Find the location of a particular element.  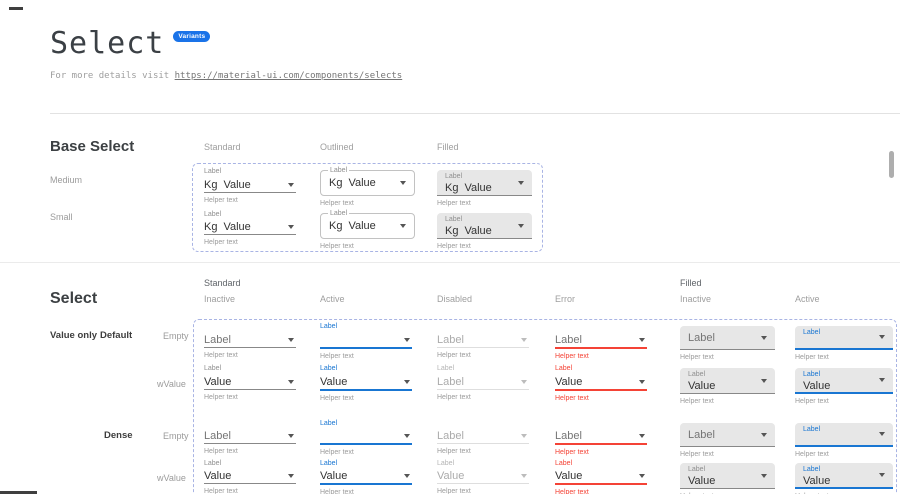

row-label-small: Small is located at coordinates (61, 217).